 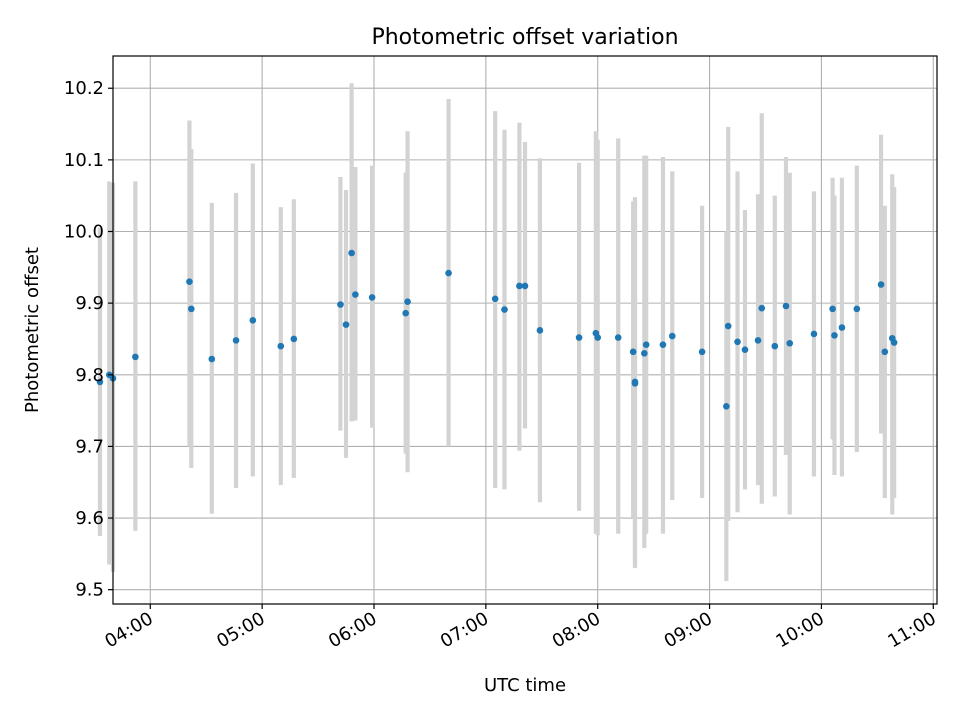 What do you see at coordinates (32, 330) in the screenshot?
I see `y-axis-title: Photometric offset` at bounding box center [32, 330].